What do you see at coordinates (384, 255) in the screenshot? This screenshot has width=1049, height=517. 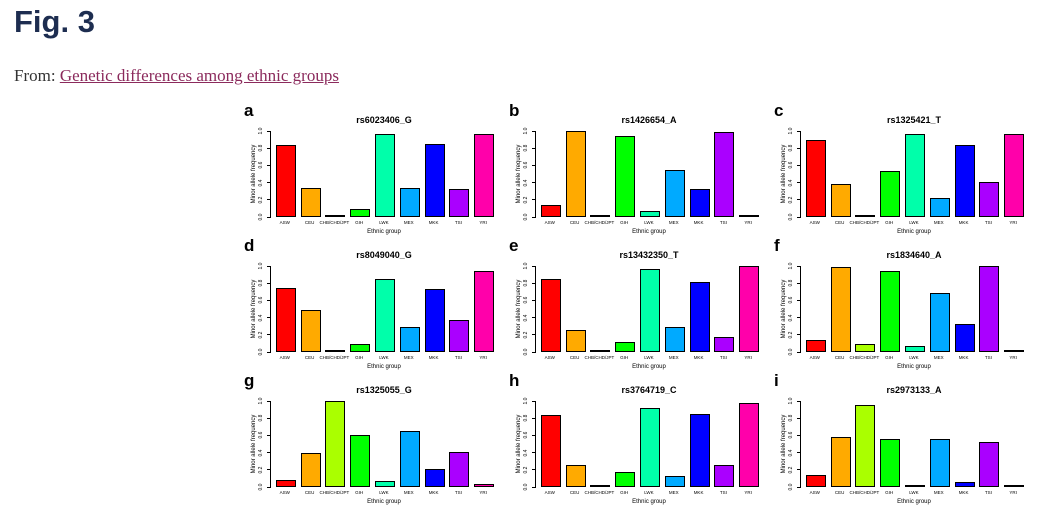 I see `chart-title: rs8049040_G` at bounding box center [384, 255].